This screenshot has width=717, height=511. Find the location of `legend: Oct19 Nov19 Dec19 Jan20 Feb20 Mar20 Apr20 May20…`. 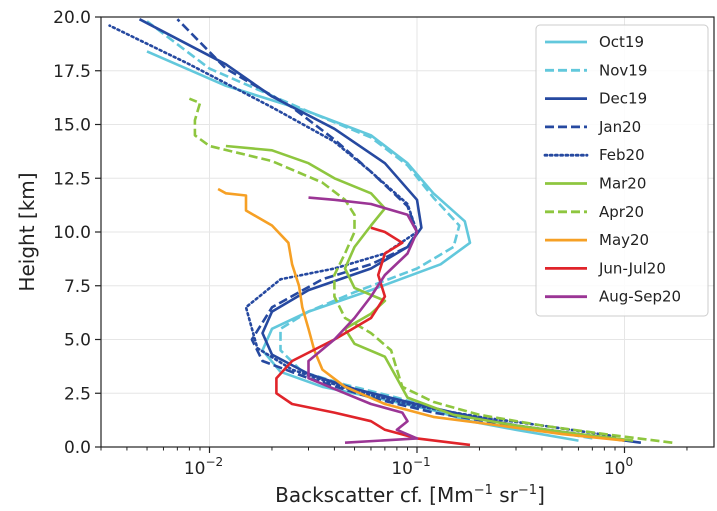

legend: Oct19 Nov19 Dec19 Jan20 Feb20 Mar20 Apr20 May20… is located at coordinates (622, 170).